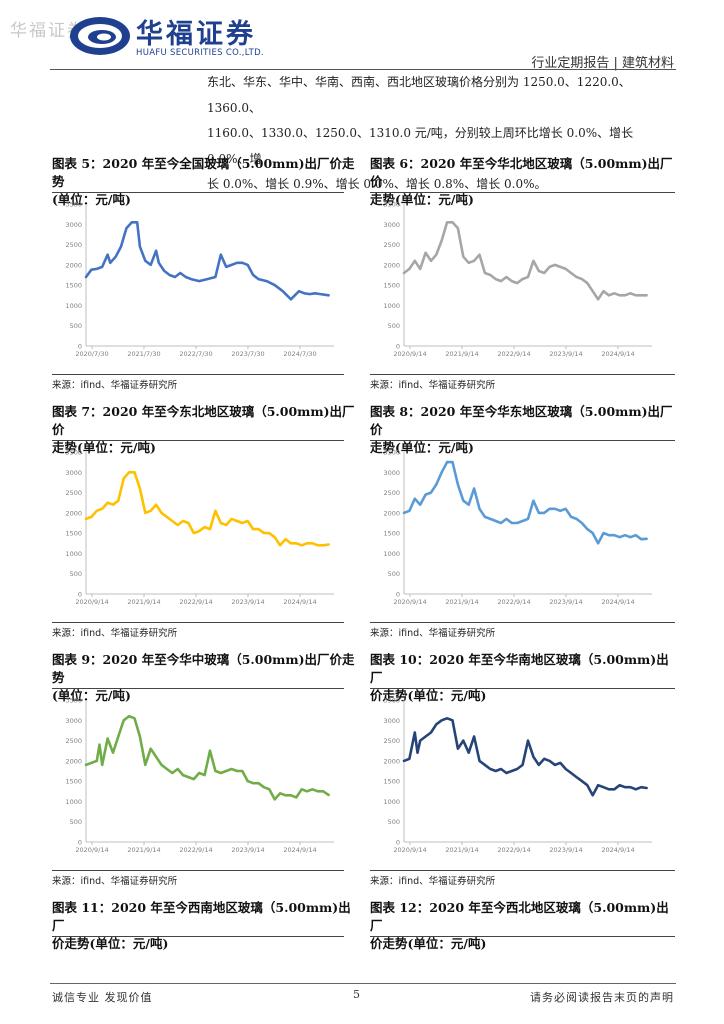  Describe the element at coordinates (198, 192) in the screenshot. I see `figure-5-top-rule` at that location.